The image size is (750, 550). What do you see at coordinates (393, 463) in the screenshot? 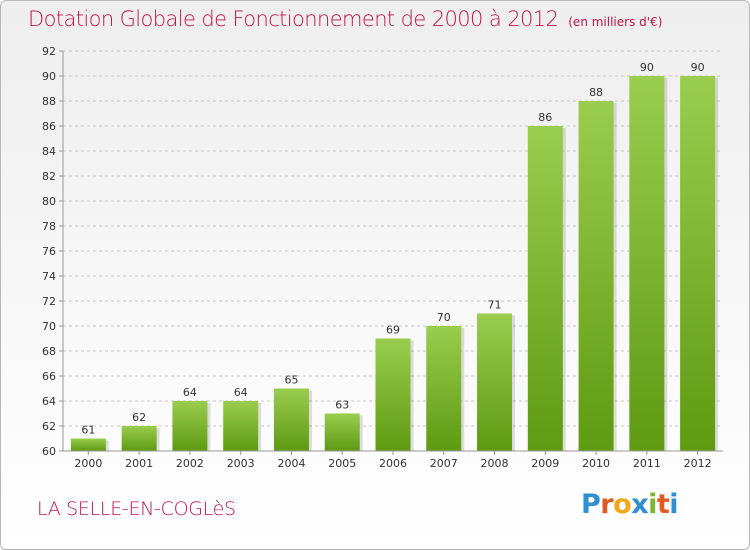
I see `x-tick-label: 2006` at bounding box center [393, 463].